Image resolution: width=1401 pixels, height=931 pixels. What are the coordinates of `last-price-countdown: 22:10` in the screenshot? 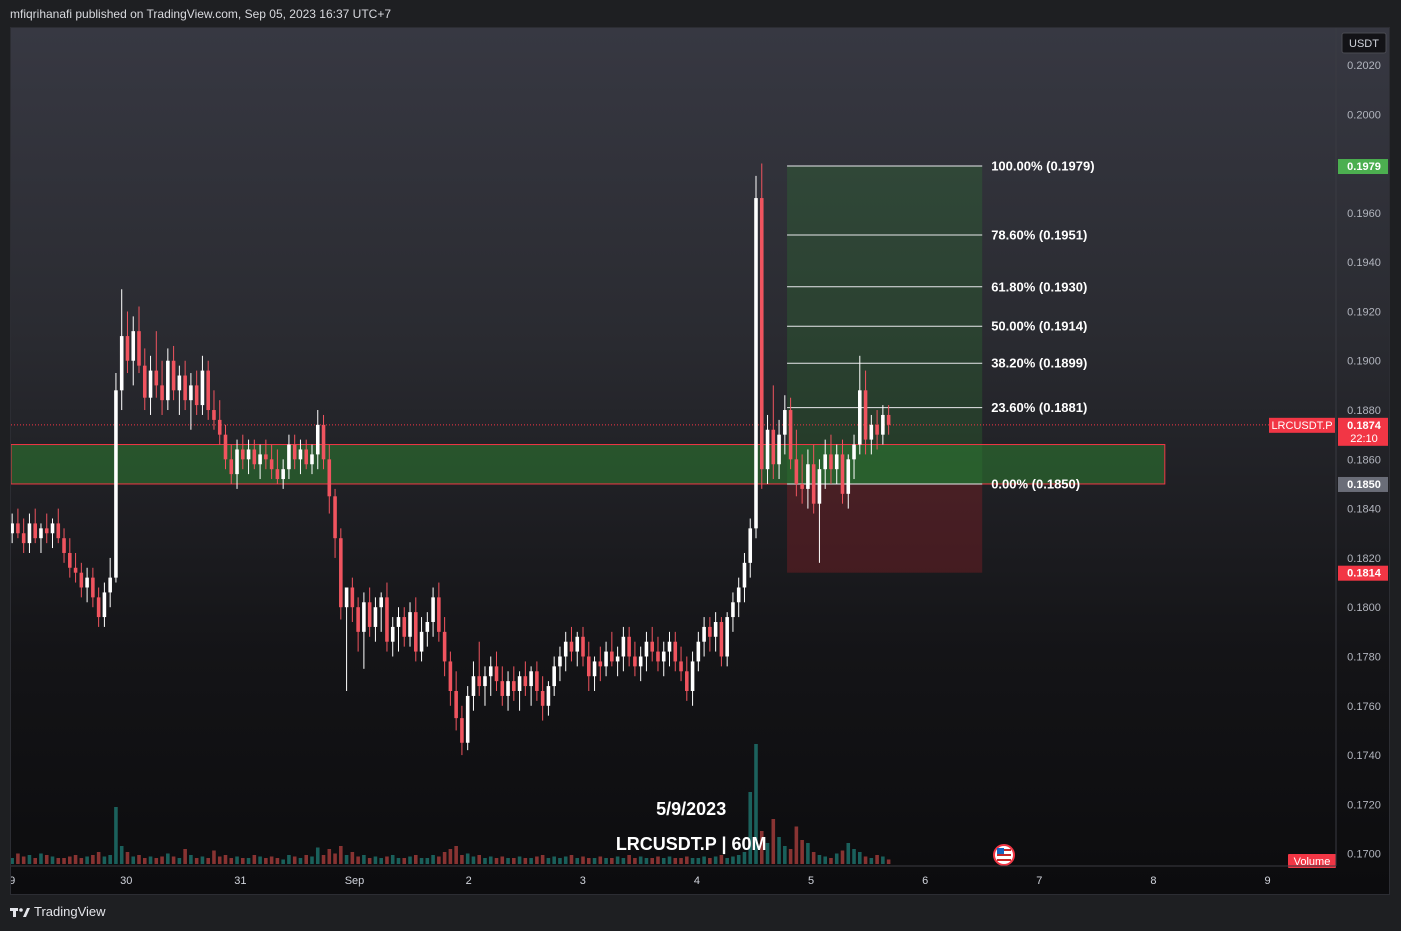 It's located at (1364, 439).